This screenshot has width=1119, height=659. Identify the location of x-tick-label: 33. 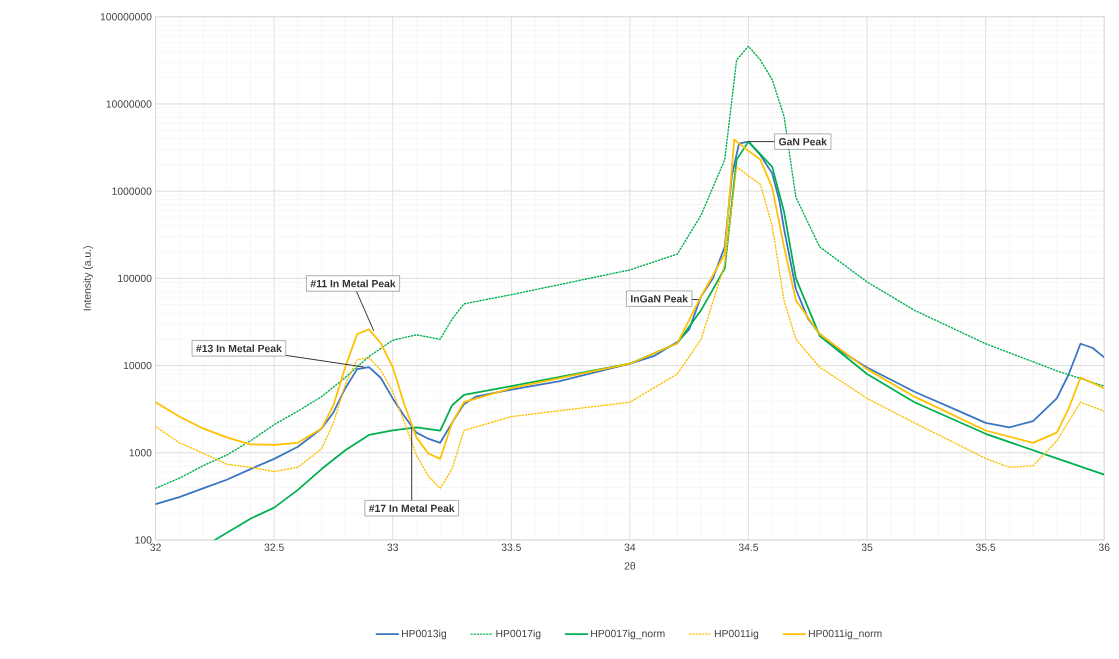
(393, 547).